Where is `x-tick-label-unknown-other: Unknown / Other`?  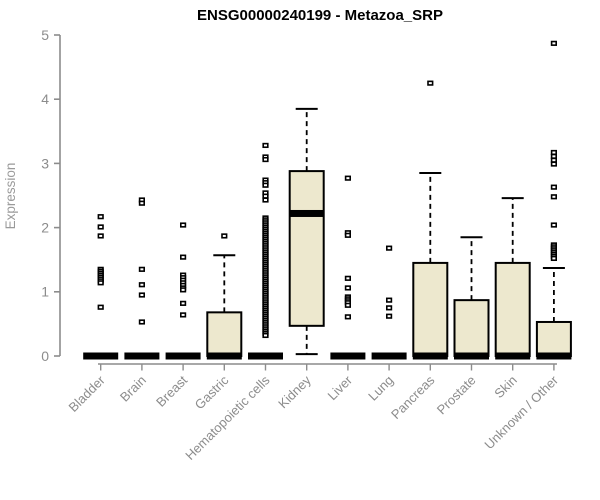
x-tick-label-unknown-other: Unknown / Other is located at coordinates (521, 412).